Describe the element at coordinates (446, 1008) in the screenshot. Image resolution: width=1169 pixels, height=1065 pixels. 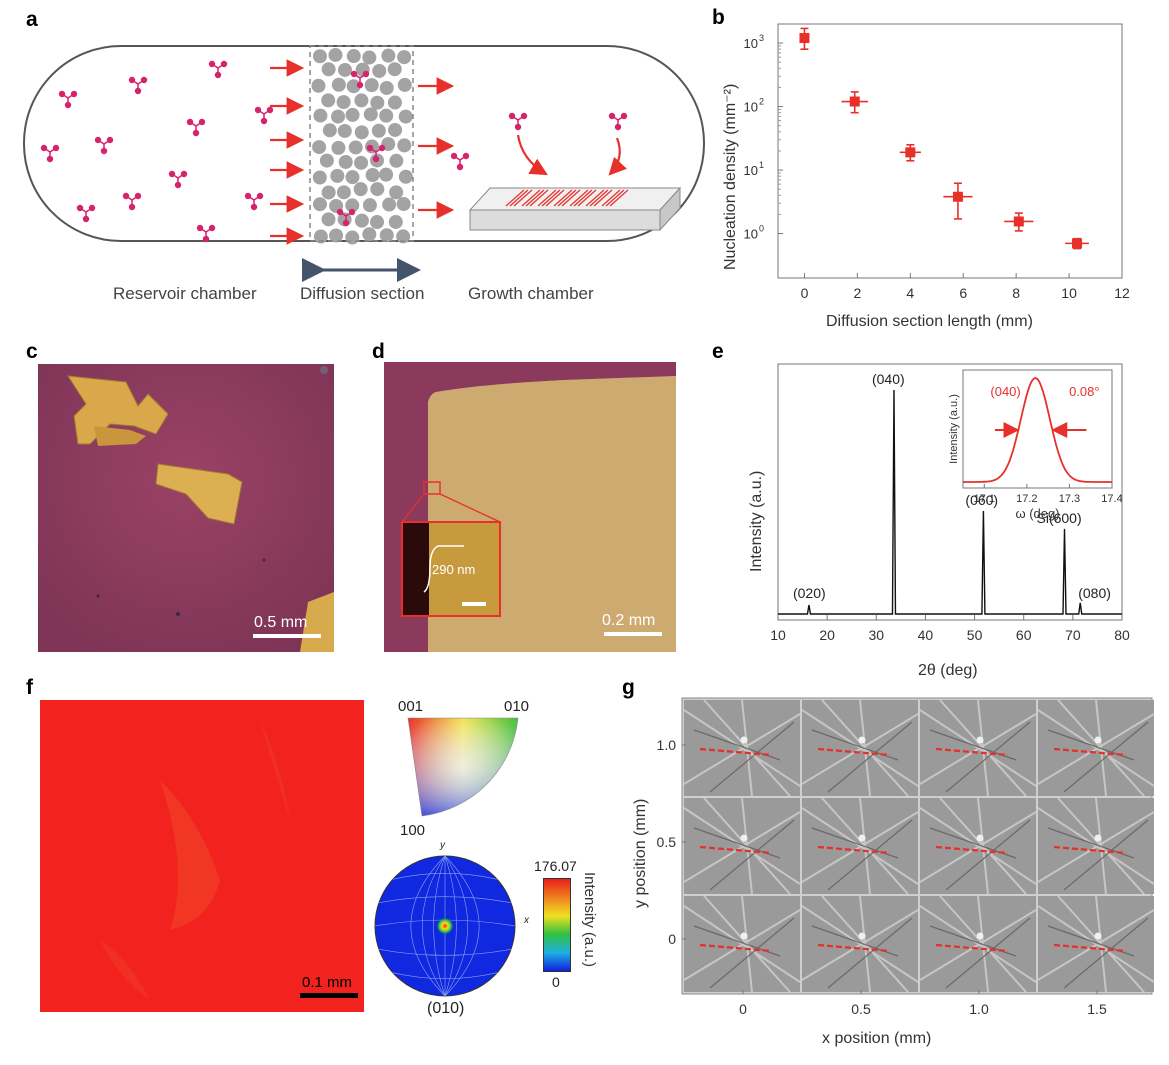
I see `pole-label-010: (010)` at that location.